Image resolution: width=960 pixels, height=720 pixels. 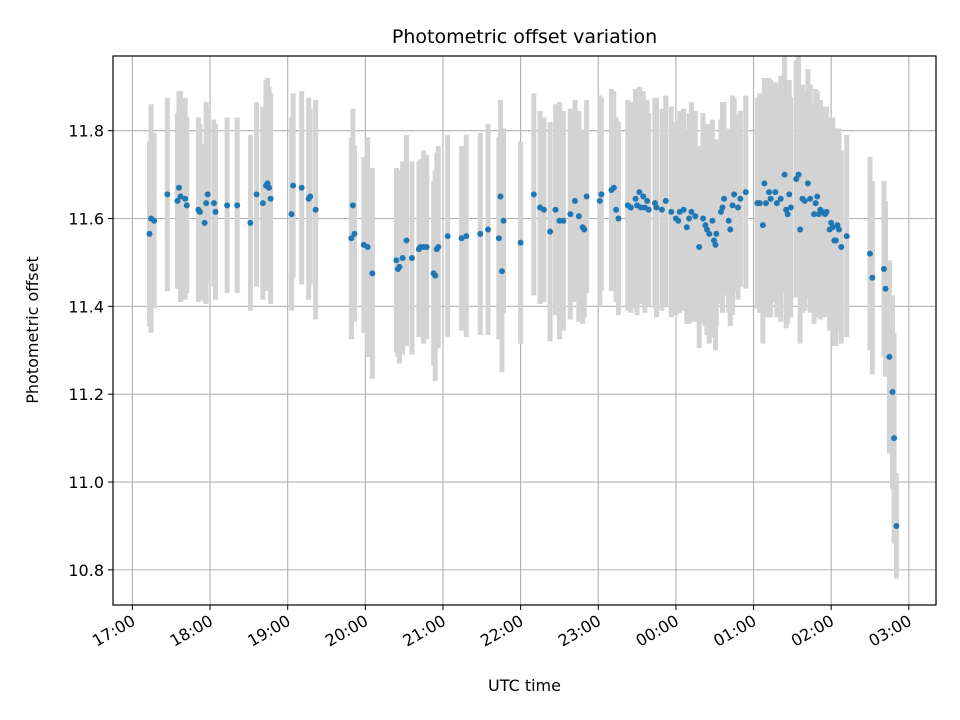 What do you see at coordinates (524, 37) in the screenshot?
I see `chart-title: Photometric offset variation` at bounding box center [524, 37].